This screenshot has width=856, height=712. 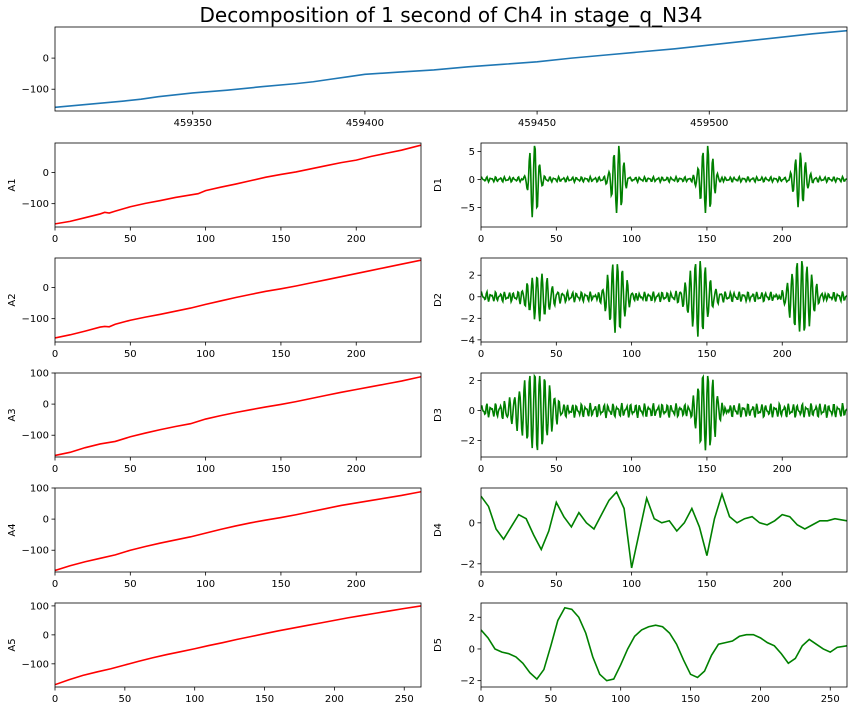 I want to click on x-tick-label-A2: 100, so click(x=205, y=354).